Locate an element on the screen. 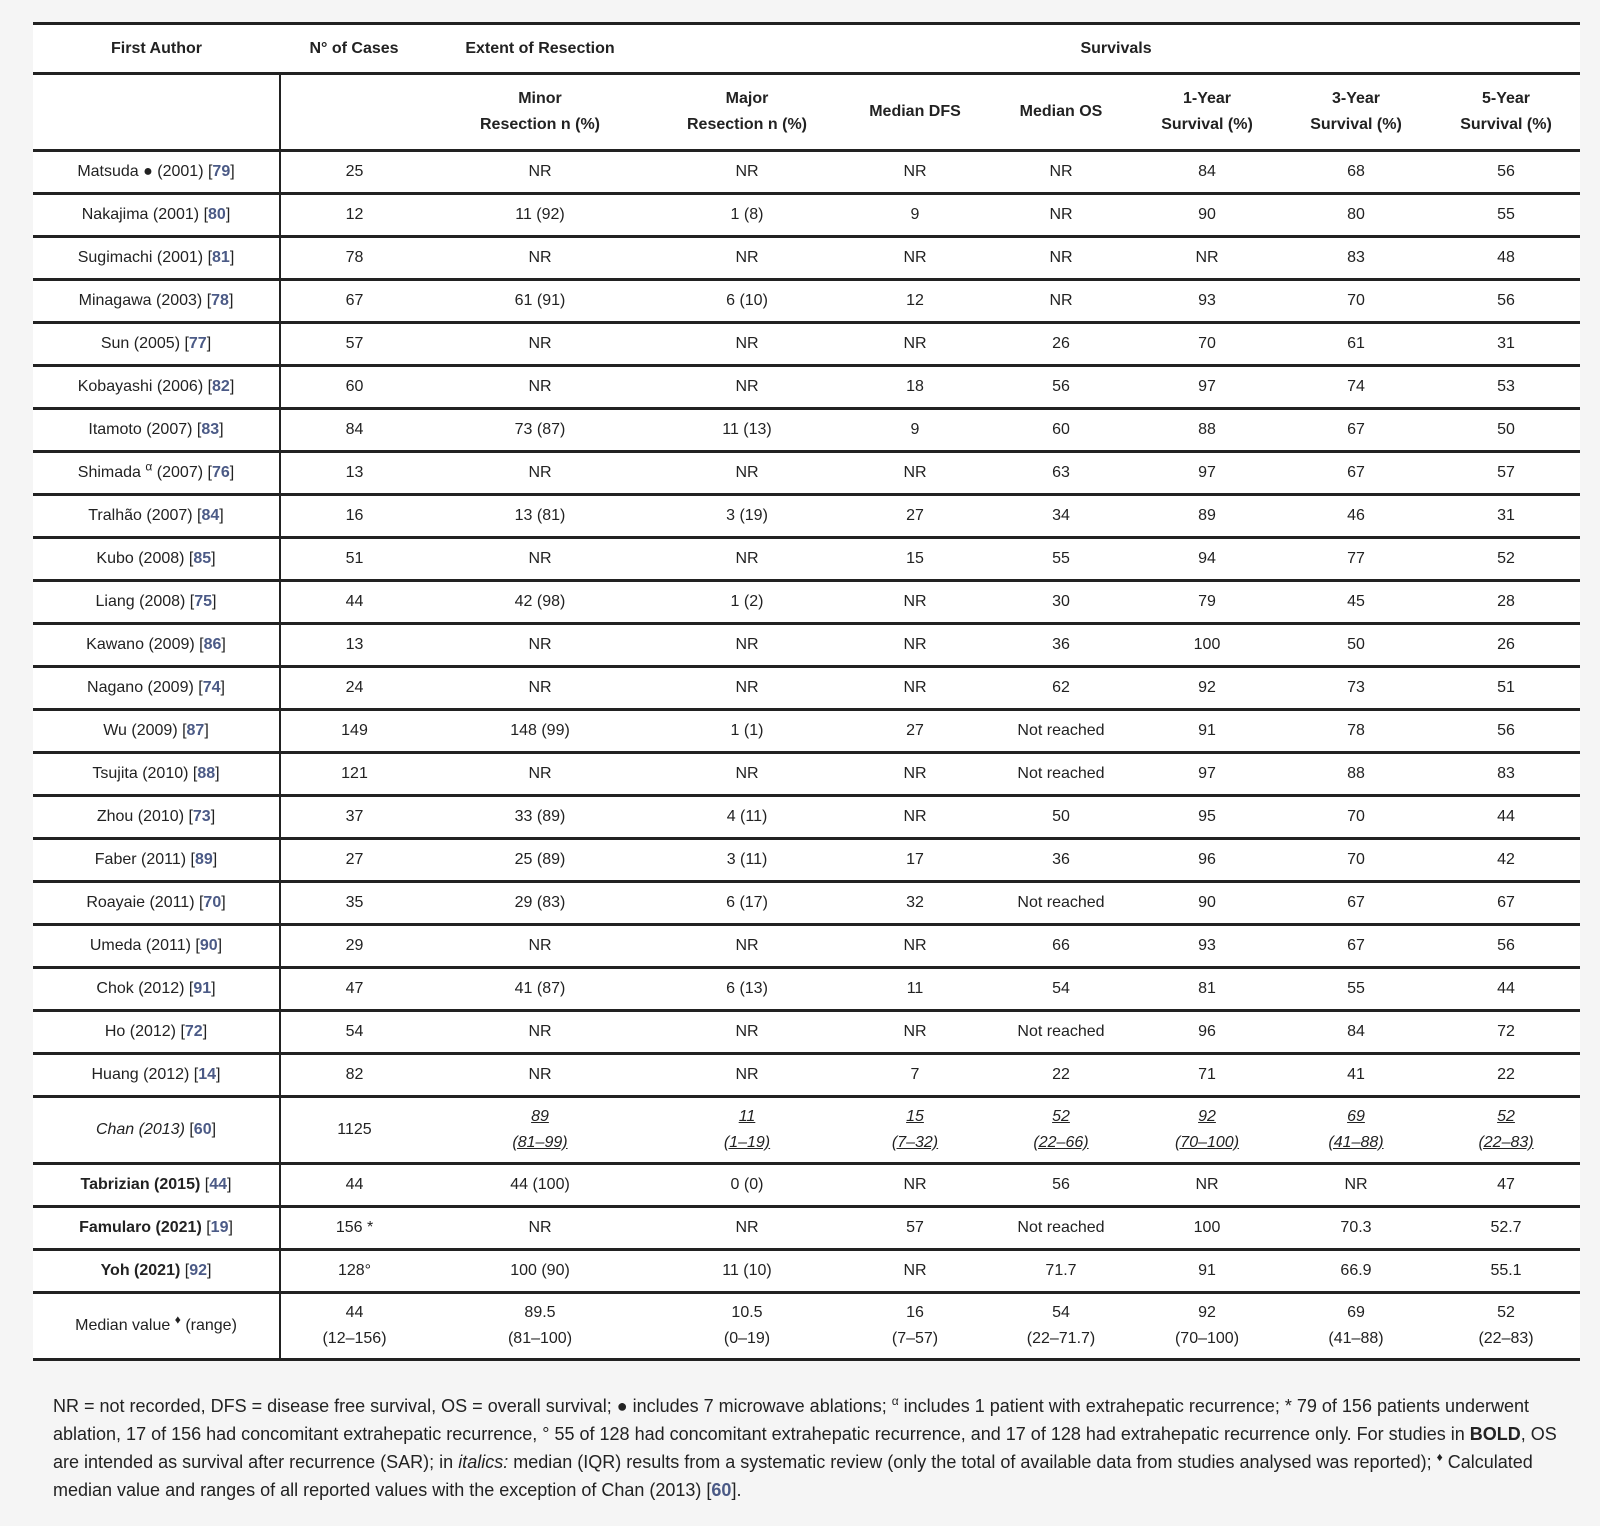 The height and width of the screenshot is (1526, 1600). table-cell: 44 is located at coordinates (354, 602).